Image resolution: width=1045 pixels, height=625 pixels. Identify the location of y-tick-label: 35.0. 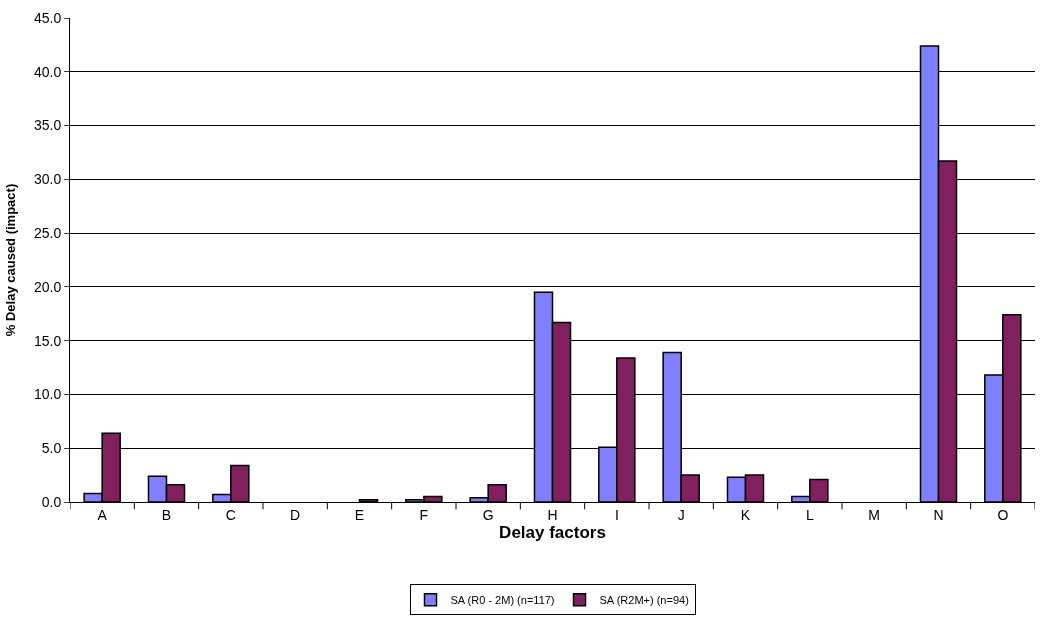
(47, 125).